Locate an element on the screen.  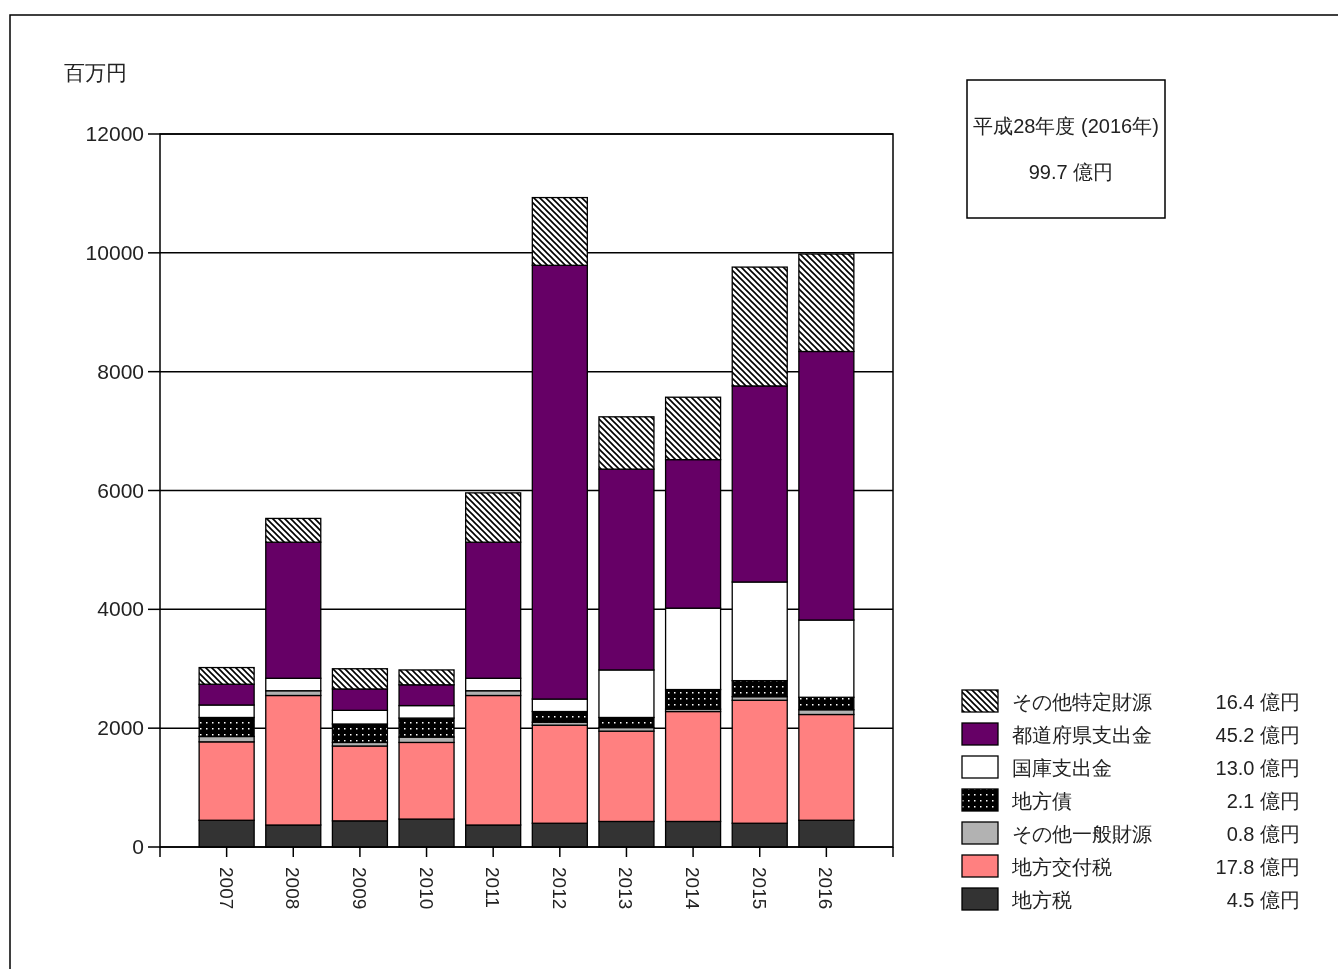
text: 45.2 億円 is located at coordinates (1257, 735).